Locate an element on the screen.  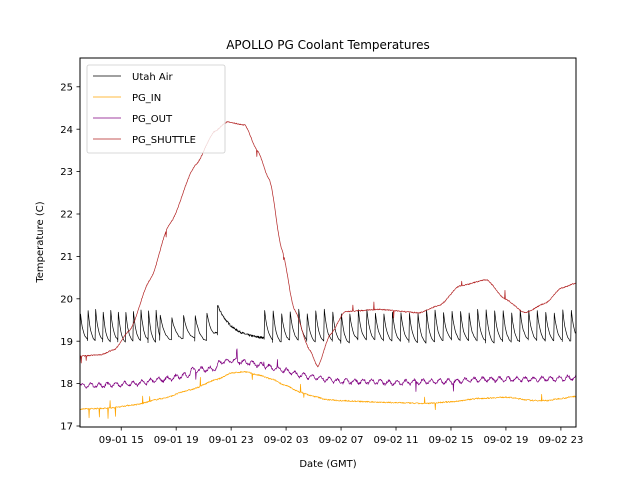
series-line-utah-air is located at coordinates (328, 324).